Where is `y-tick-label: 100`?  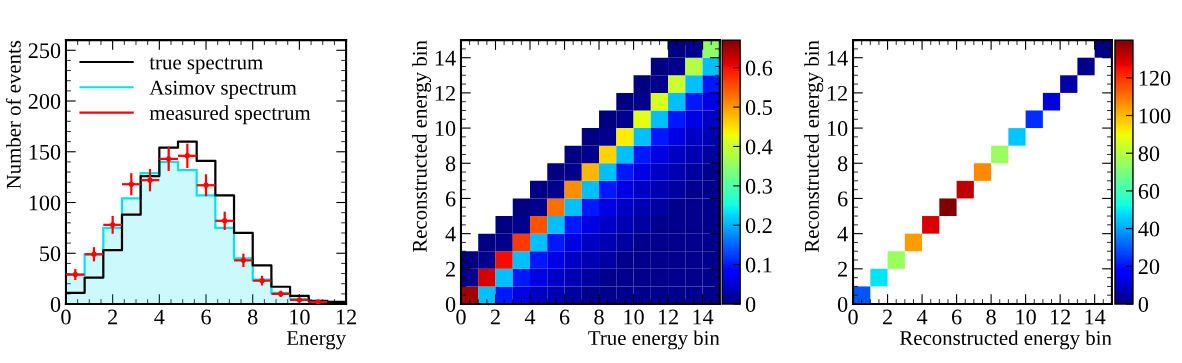 y-tick-label: 100 is located at coordinates (45, 203).